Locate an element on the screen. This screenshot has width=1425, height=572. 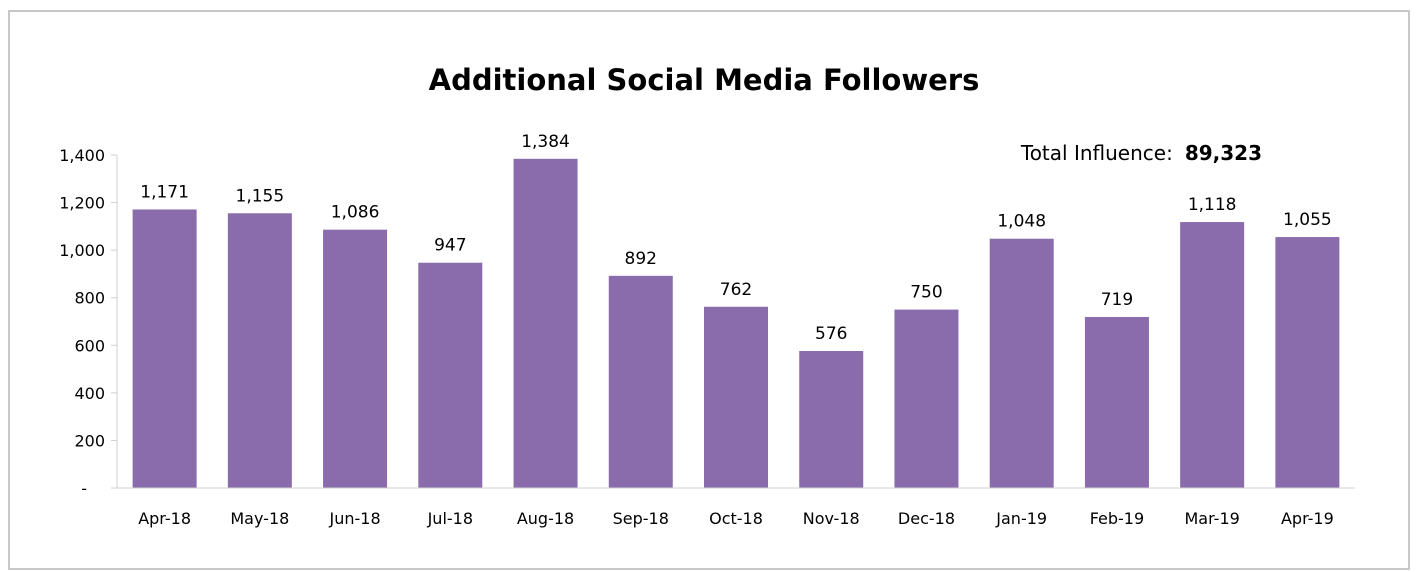
y-tick-label: 200 is located at coordinates (89, 440).